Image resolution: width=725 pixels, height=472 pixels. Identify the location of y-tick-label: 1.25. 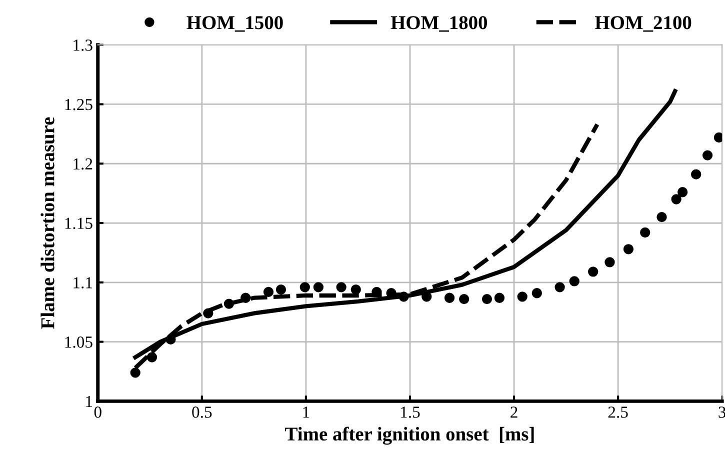
(78, 104).